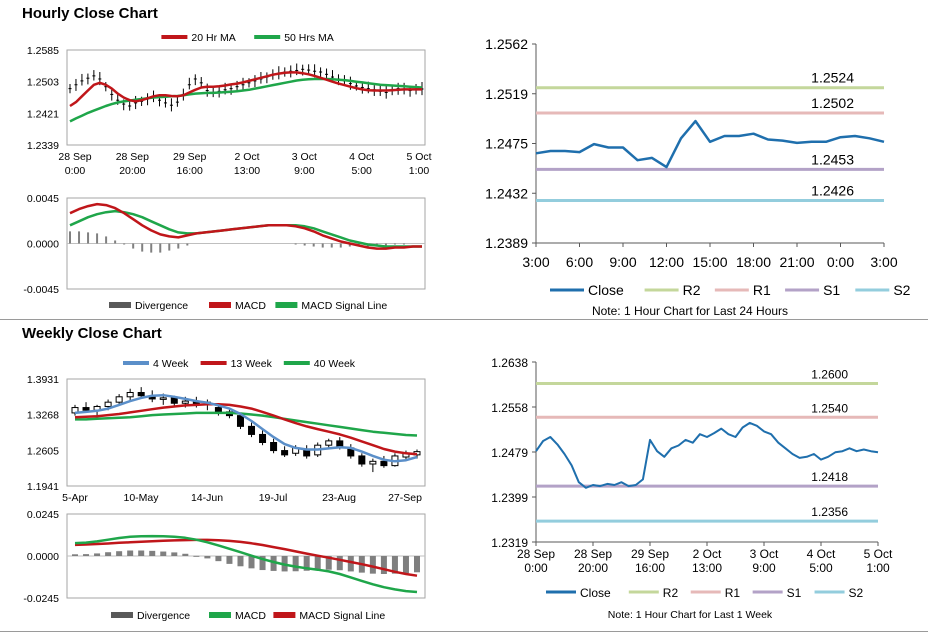 The height and width of the screenshot is (638, 928). Describe the element at coordinates (832, 159) in the screenshot. I see `level-label-s1: 1.2453` at that location.